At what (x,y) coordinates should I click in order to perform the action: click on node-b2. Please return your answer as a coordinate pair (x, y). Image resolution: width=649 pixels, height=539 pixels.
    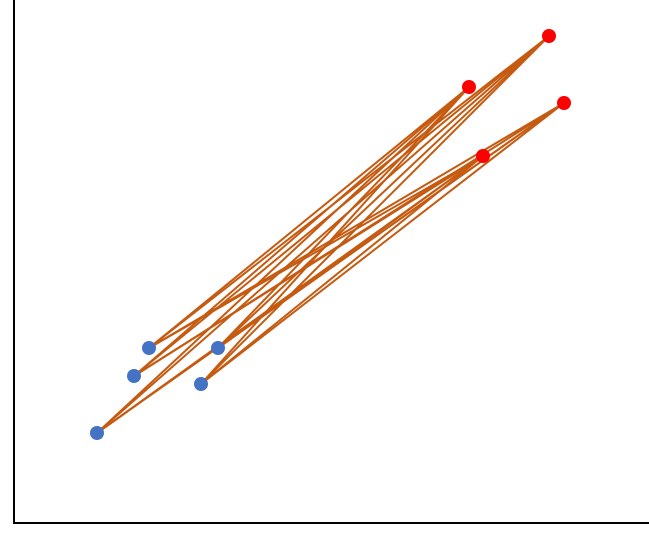
    Looking at the image, I should click on (218, 348).